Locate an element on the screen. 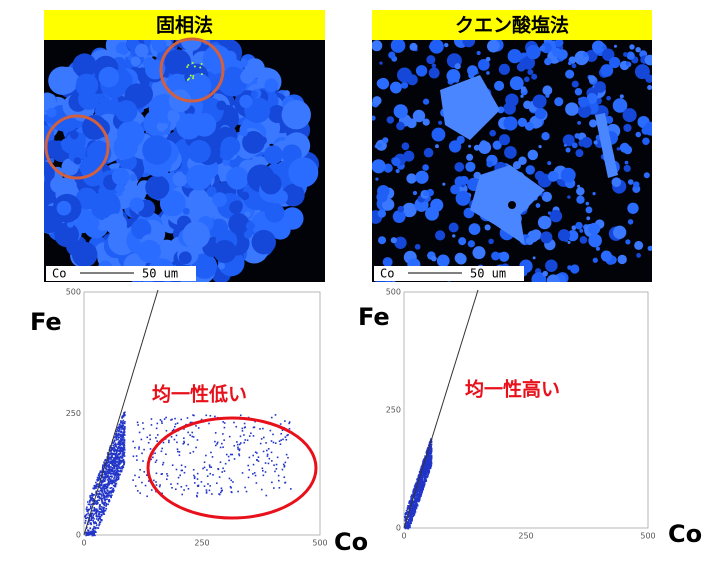 The image size is (723, 561). hole is located at coordinates (512, 205).